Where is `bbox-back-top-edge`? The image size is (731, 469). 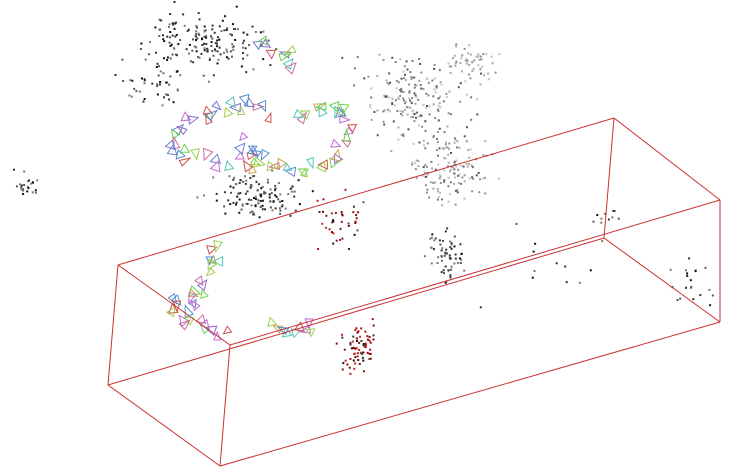 bbox-back-top-edge is located at coordinates (667, 159).